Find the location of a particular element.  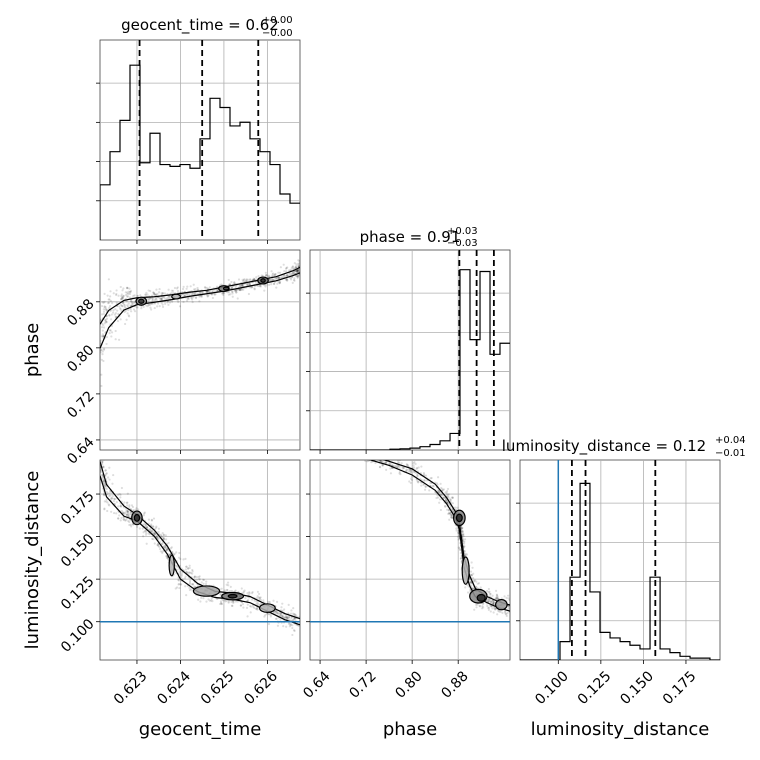

x-tick-label: 0.88 is located at coordinates (454, 684).